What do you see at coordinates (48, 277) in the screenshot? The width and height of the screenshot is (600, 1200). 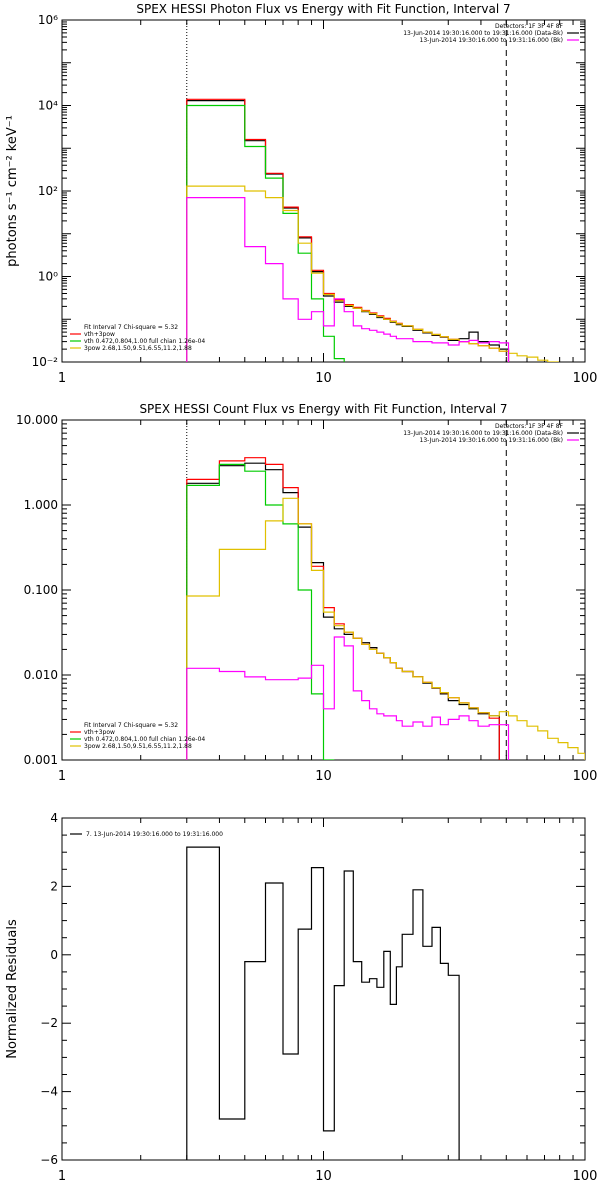 I see `y-tick-label: 10⁰` at bounding box center [48, 277].